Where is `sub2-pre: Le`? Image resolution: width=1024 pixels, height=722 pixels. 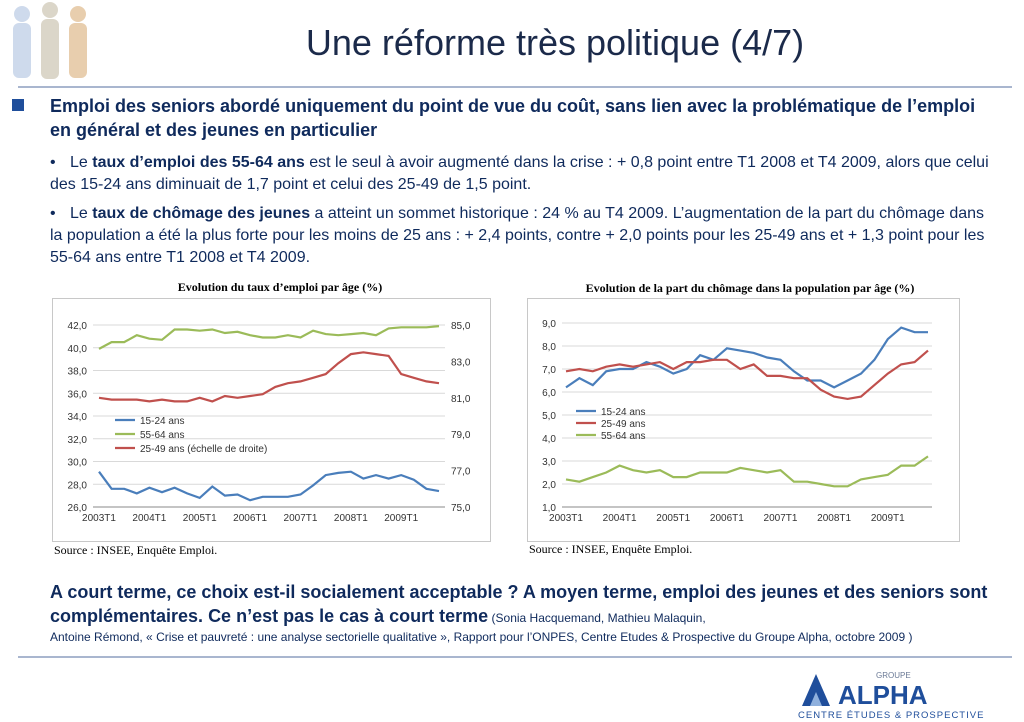
sub2-pre: Le is located at coordinates (81, 213).